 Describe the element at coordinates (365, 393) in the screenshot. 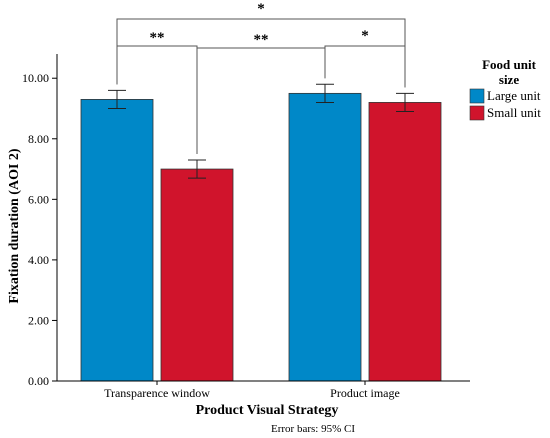

I see `x-tick-label: Product image` at that location.